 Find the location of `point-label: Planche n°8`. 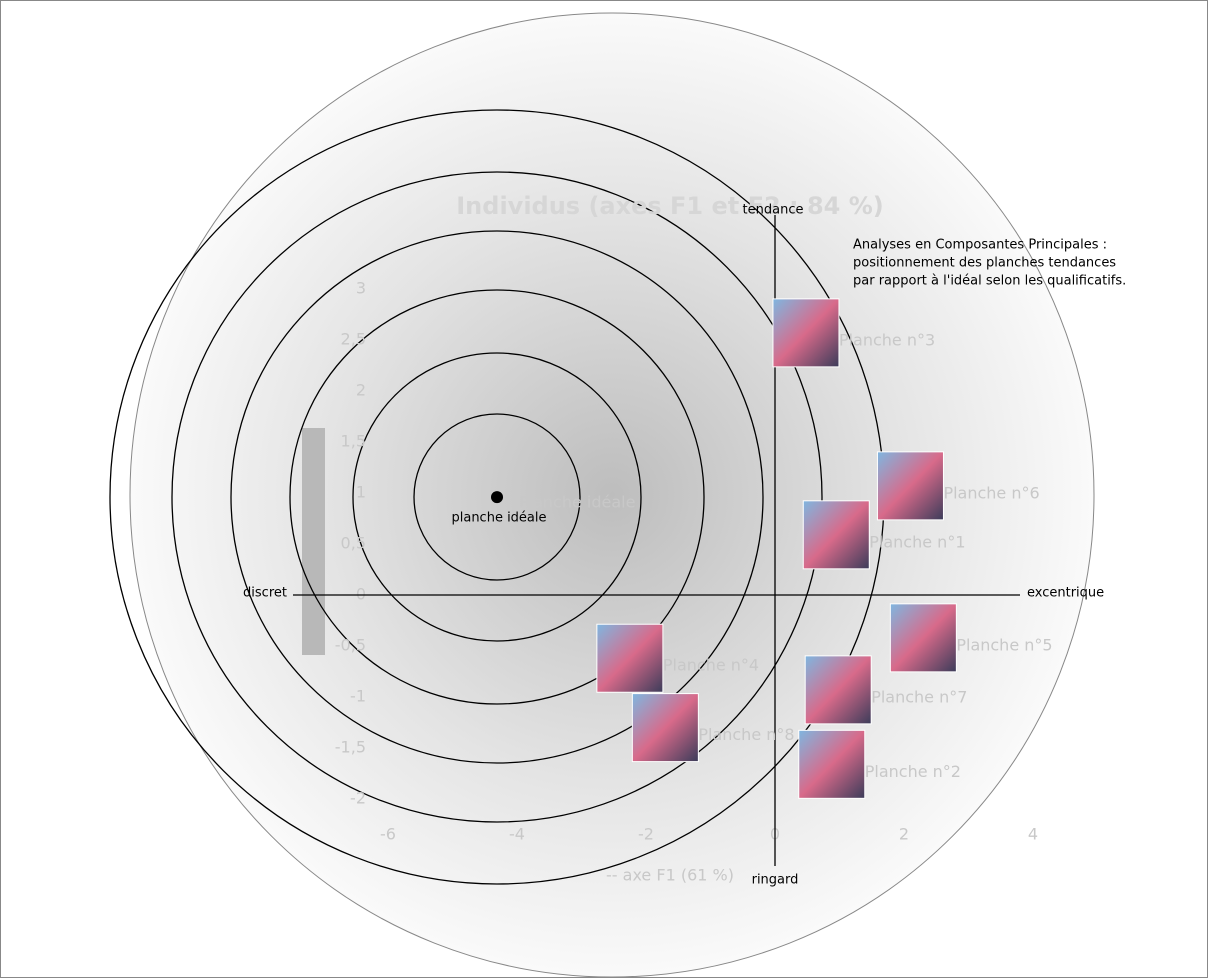

point-label: Planche n°8 is located at coordinates (746, 734).